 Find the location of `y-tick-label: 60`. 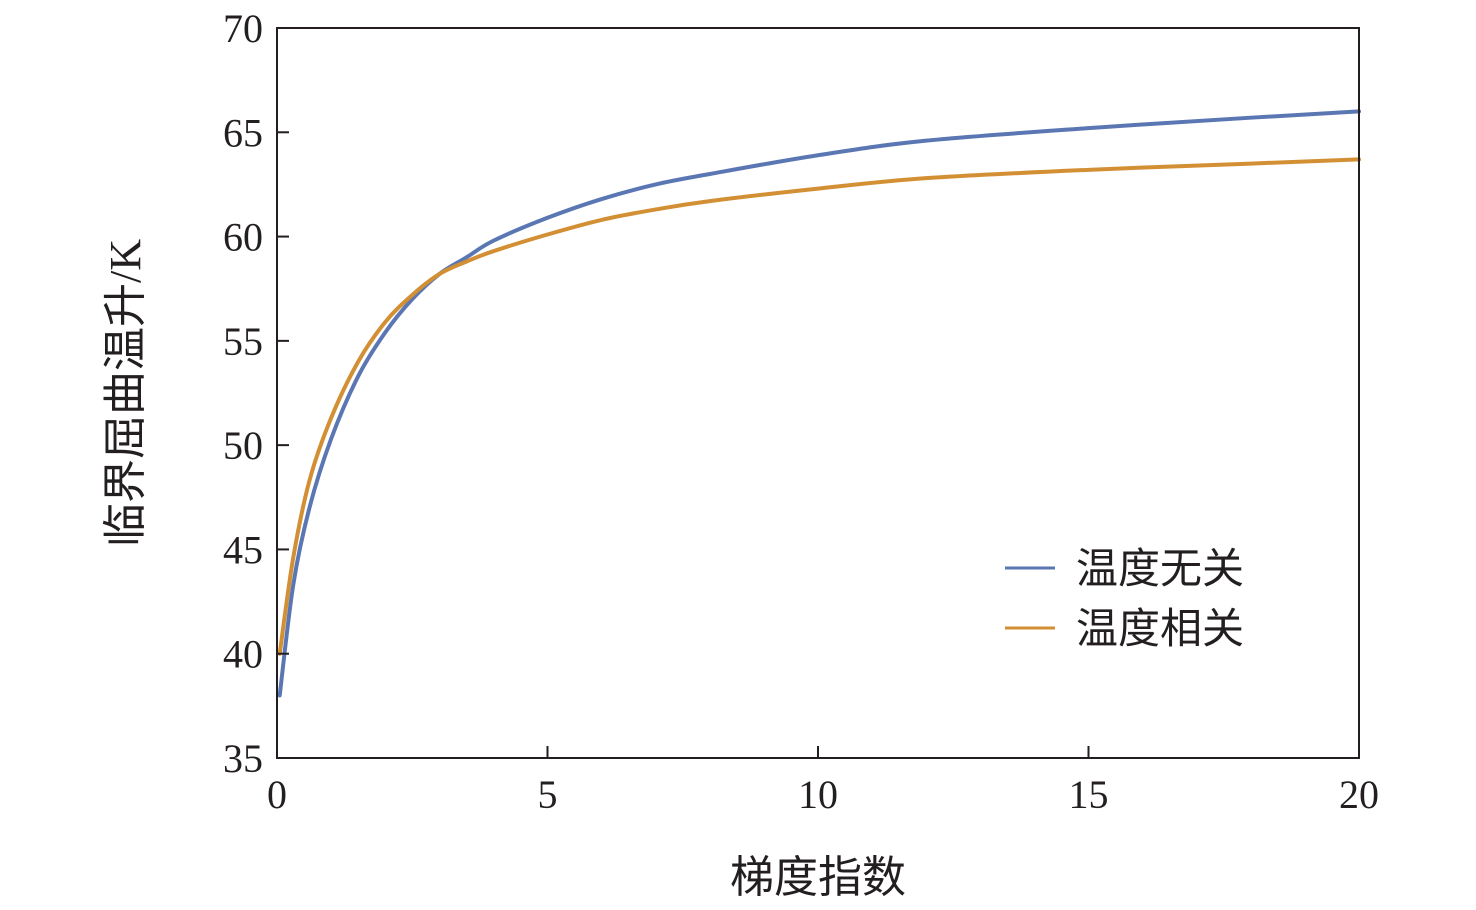

y-tick-label: 60 is located at coordinates (243, 237).